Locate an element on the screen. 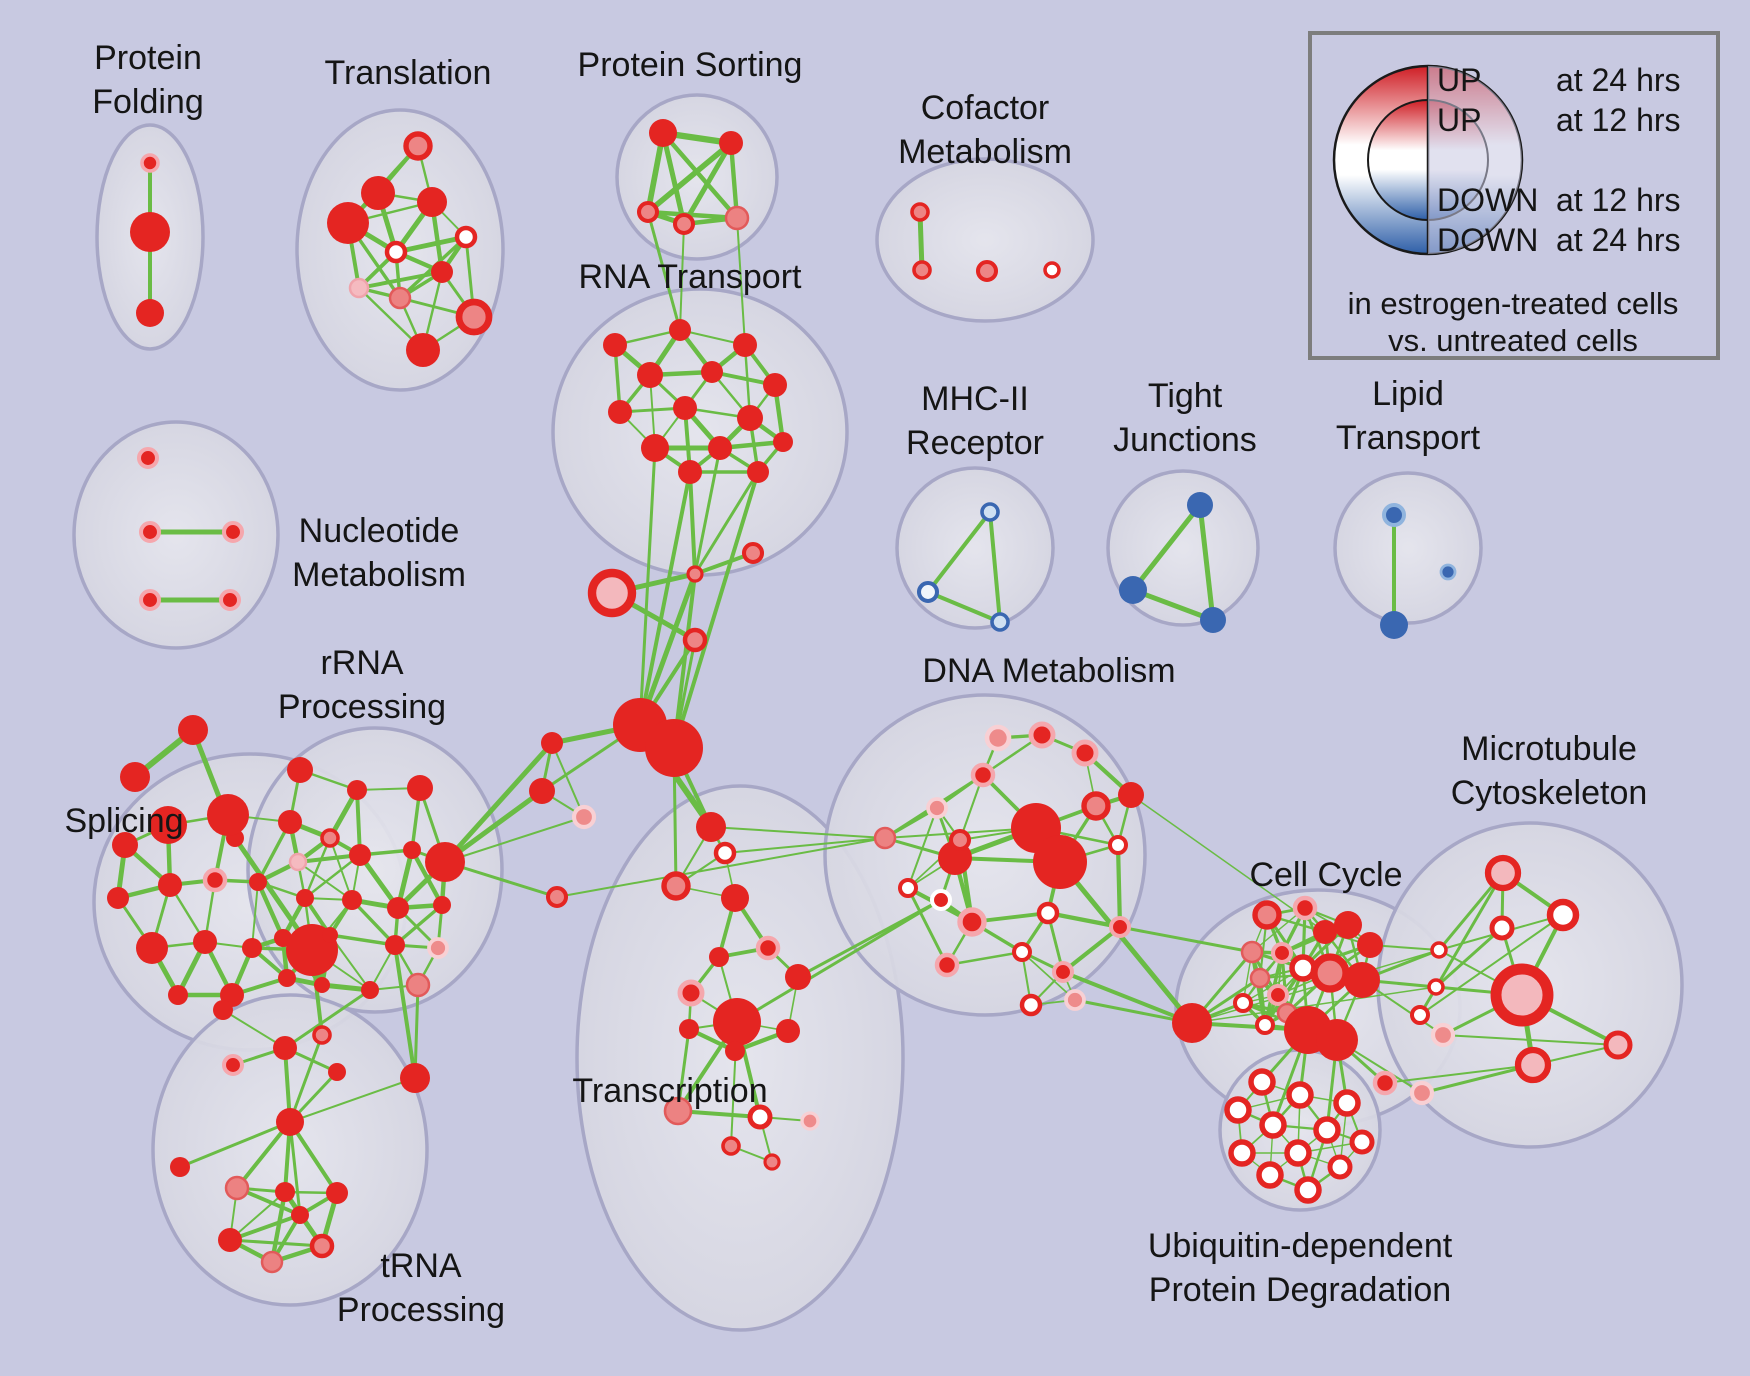  legend-fade-half is located at coordinates (1475, 160).